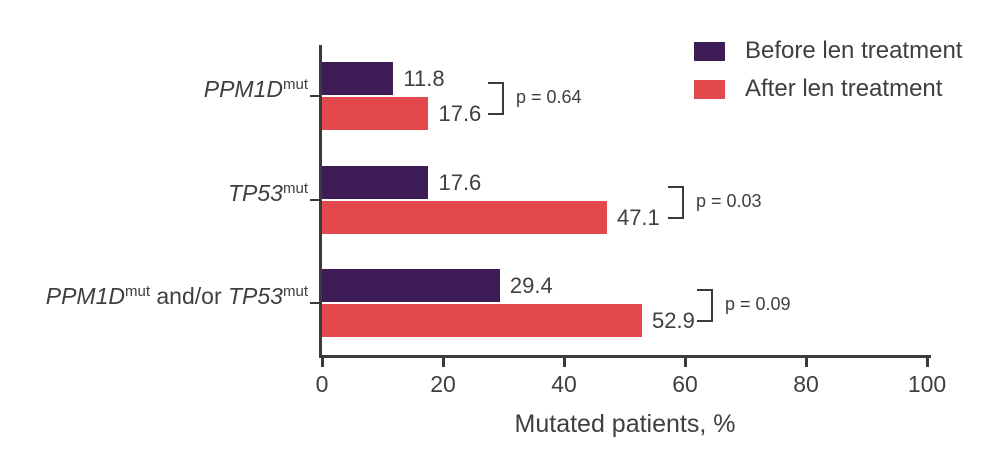 The height and width of the screenshot is (472, 1000). Describe the element at coordinates (189, 296) in the screenshot. I see `category-label-part: and/or` at that location.